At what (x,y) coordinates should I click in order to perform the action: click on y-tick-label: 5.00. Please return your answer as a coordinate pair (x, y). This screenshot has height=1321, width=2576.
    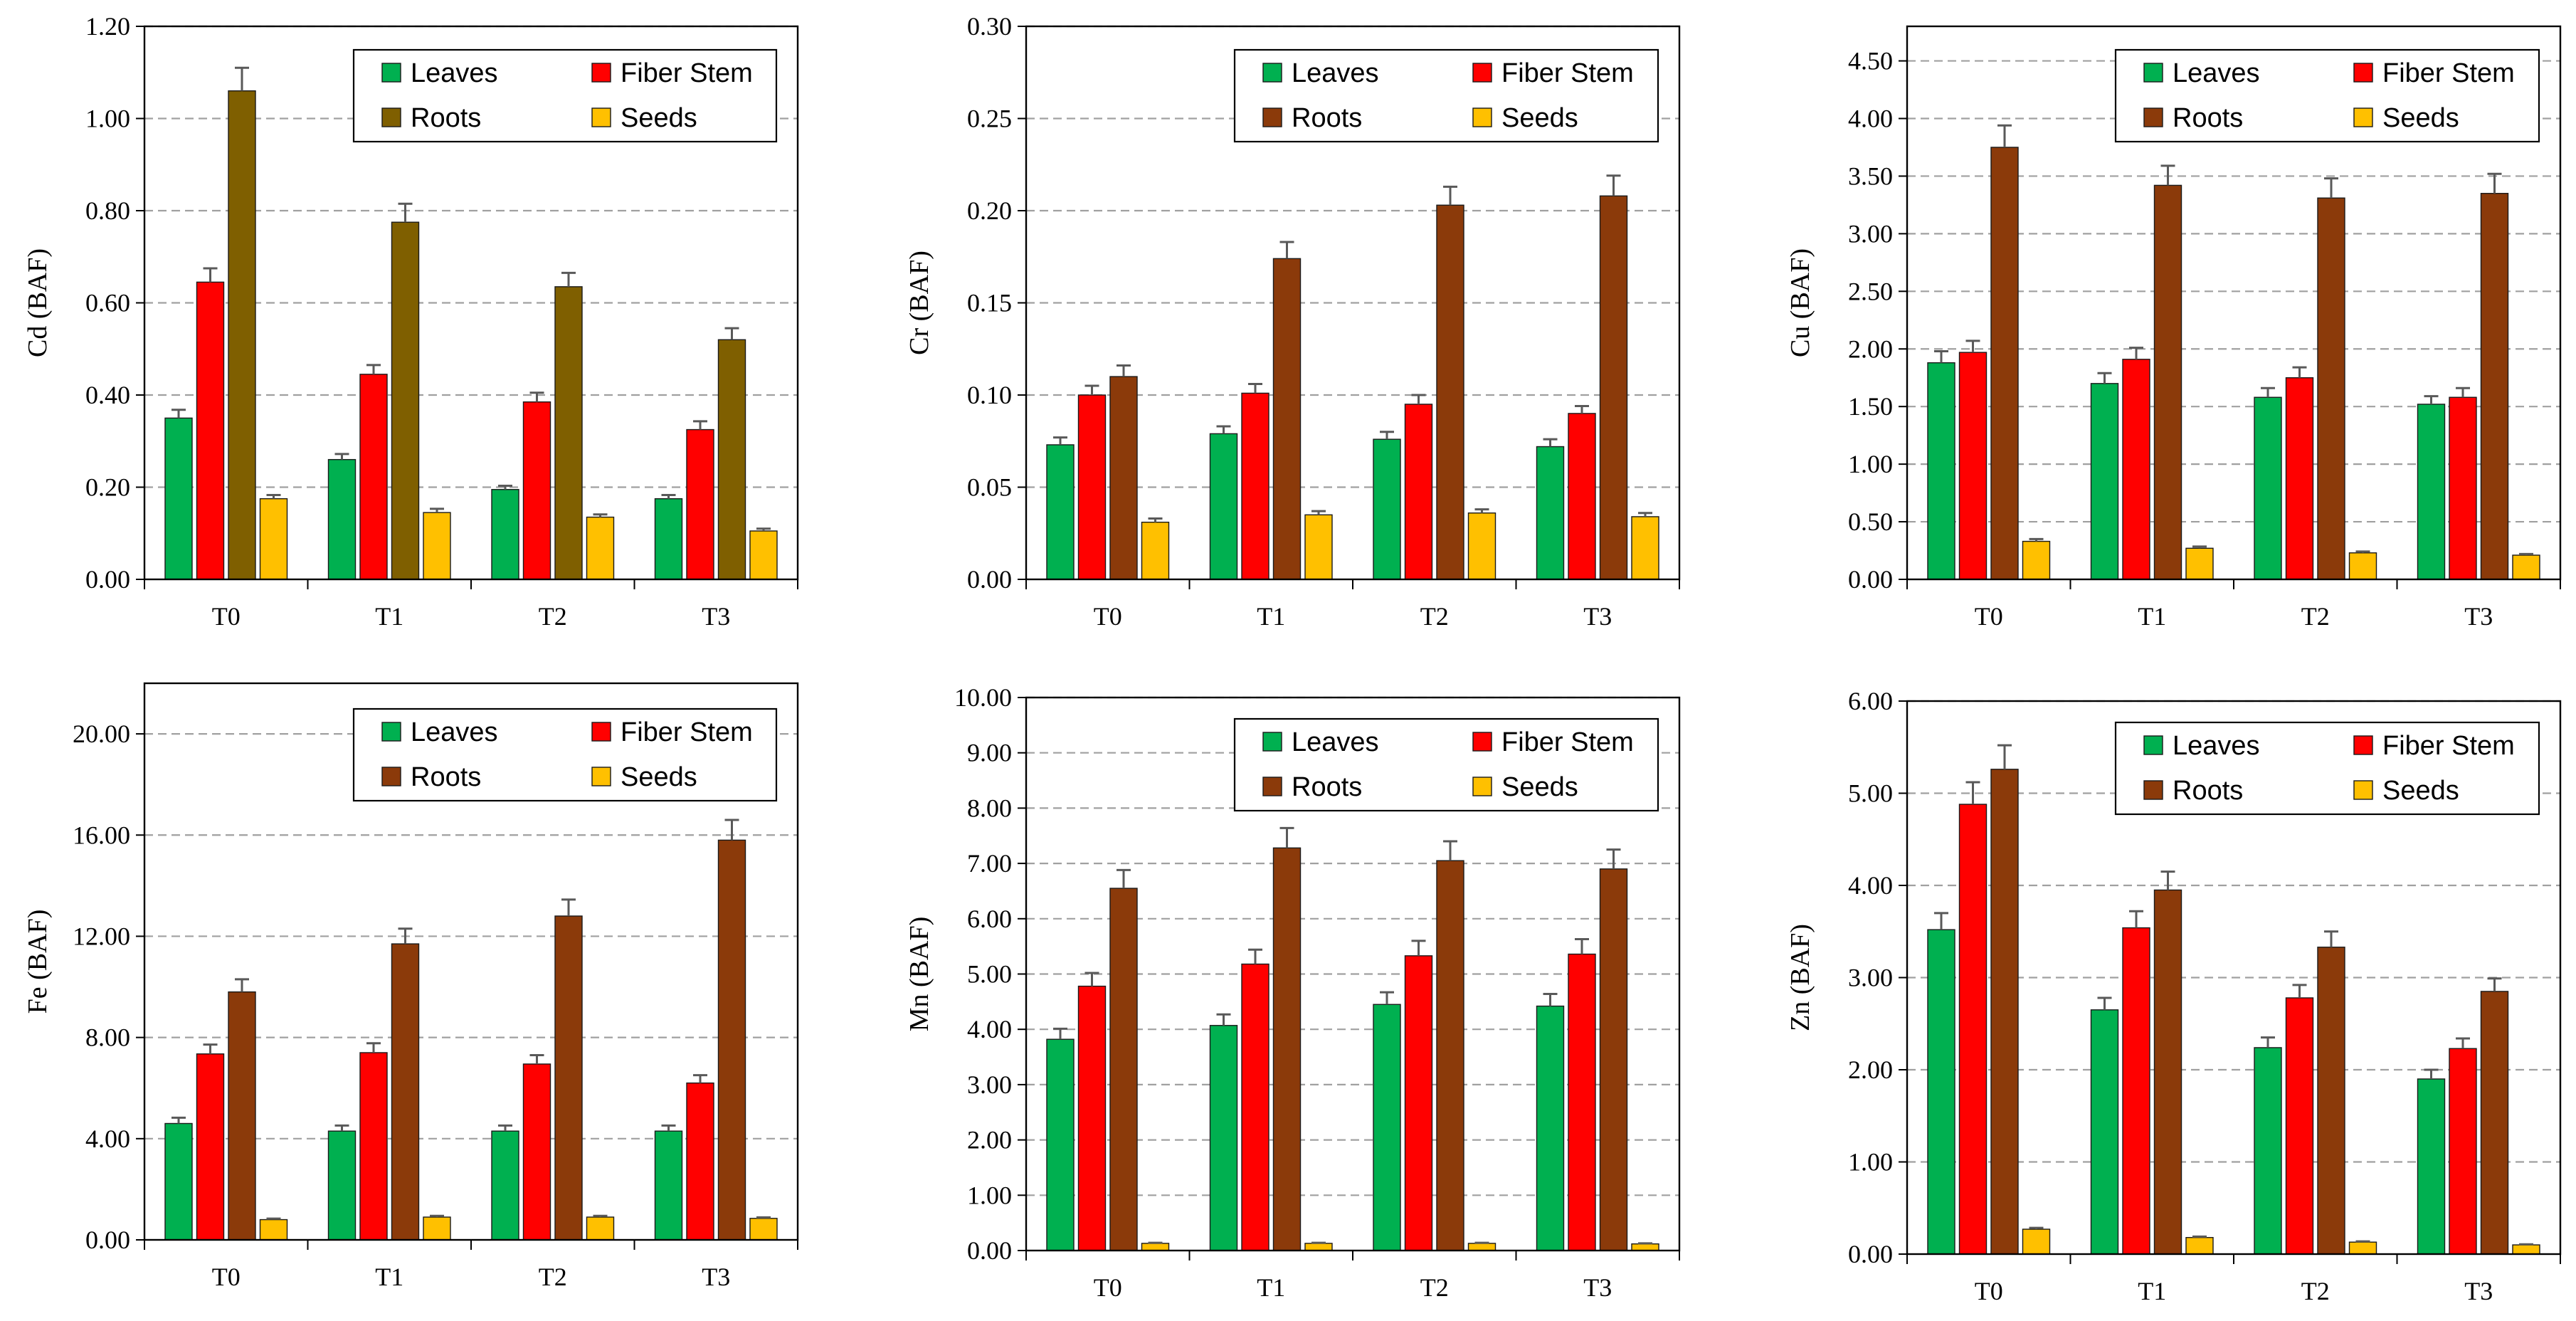
    Looking at the image, I should click on (1870, 793).